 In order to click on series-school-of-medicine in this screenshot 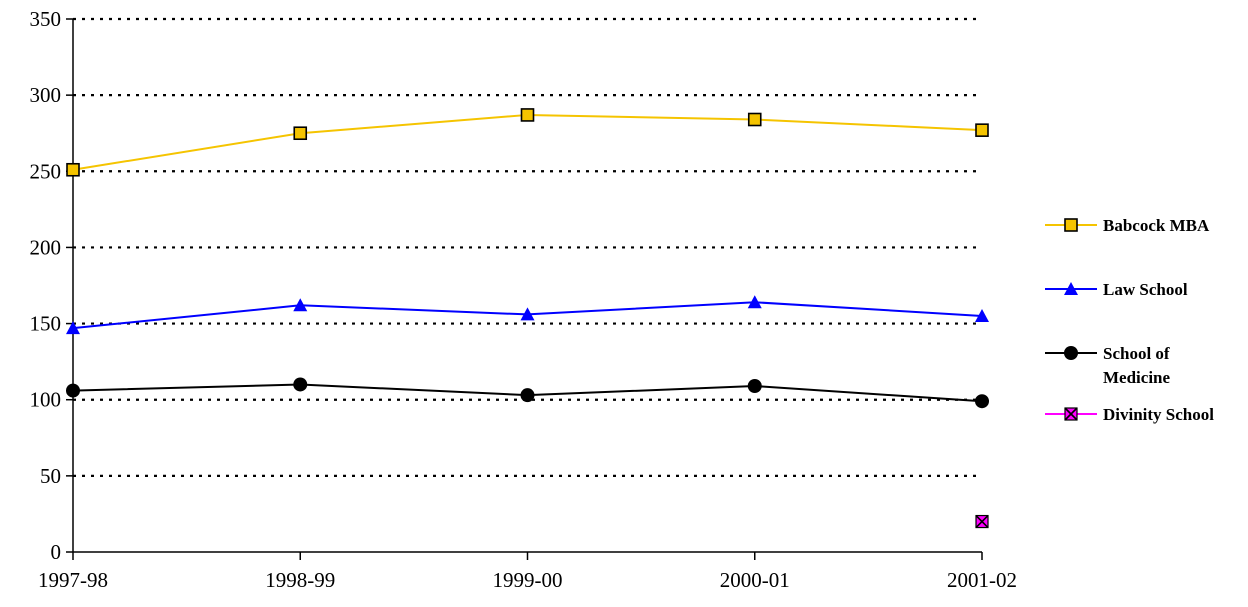, I will do `click(527, 393)`.